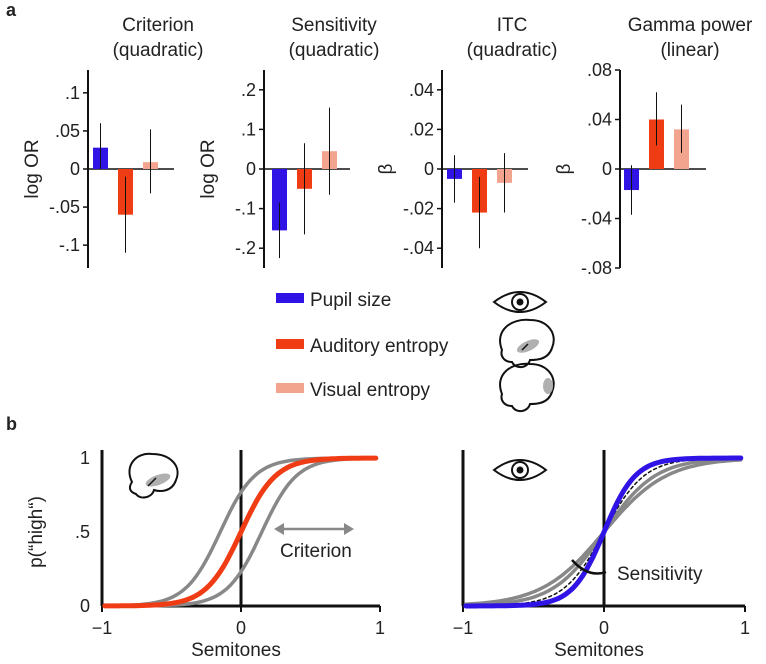 Image resolution: width=766 pixels, height=664 pixels. I want to click on bar-chart-sensitivity: Sensitivity (quadratic) .2 .1 0 -.1 -.2 log OR, so click(288, 141).